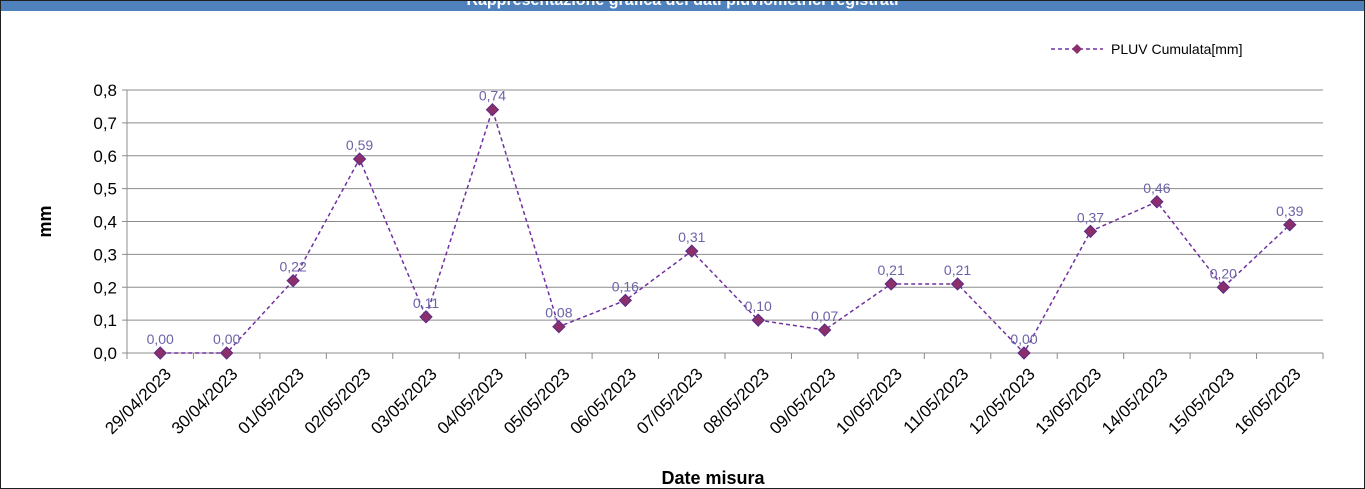  Describe the element at coordinates (1069, 401) in the screenshot. I see `x-tick-label: 13/05/2023` at that location.